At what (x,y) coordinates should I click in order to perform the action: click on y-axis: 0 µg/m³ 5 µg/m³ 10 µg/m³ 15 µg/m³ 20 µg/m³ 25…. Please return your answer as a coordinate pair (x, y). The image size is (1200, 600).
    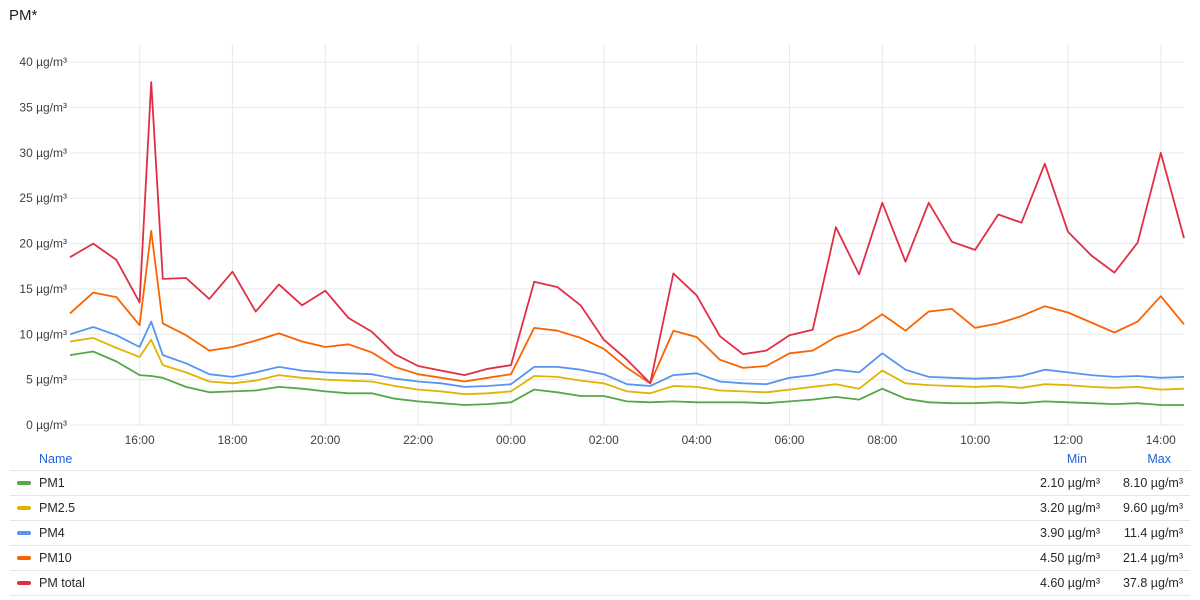
    Looking at the image, I should click on (43, 243).